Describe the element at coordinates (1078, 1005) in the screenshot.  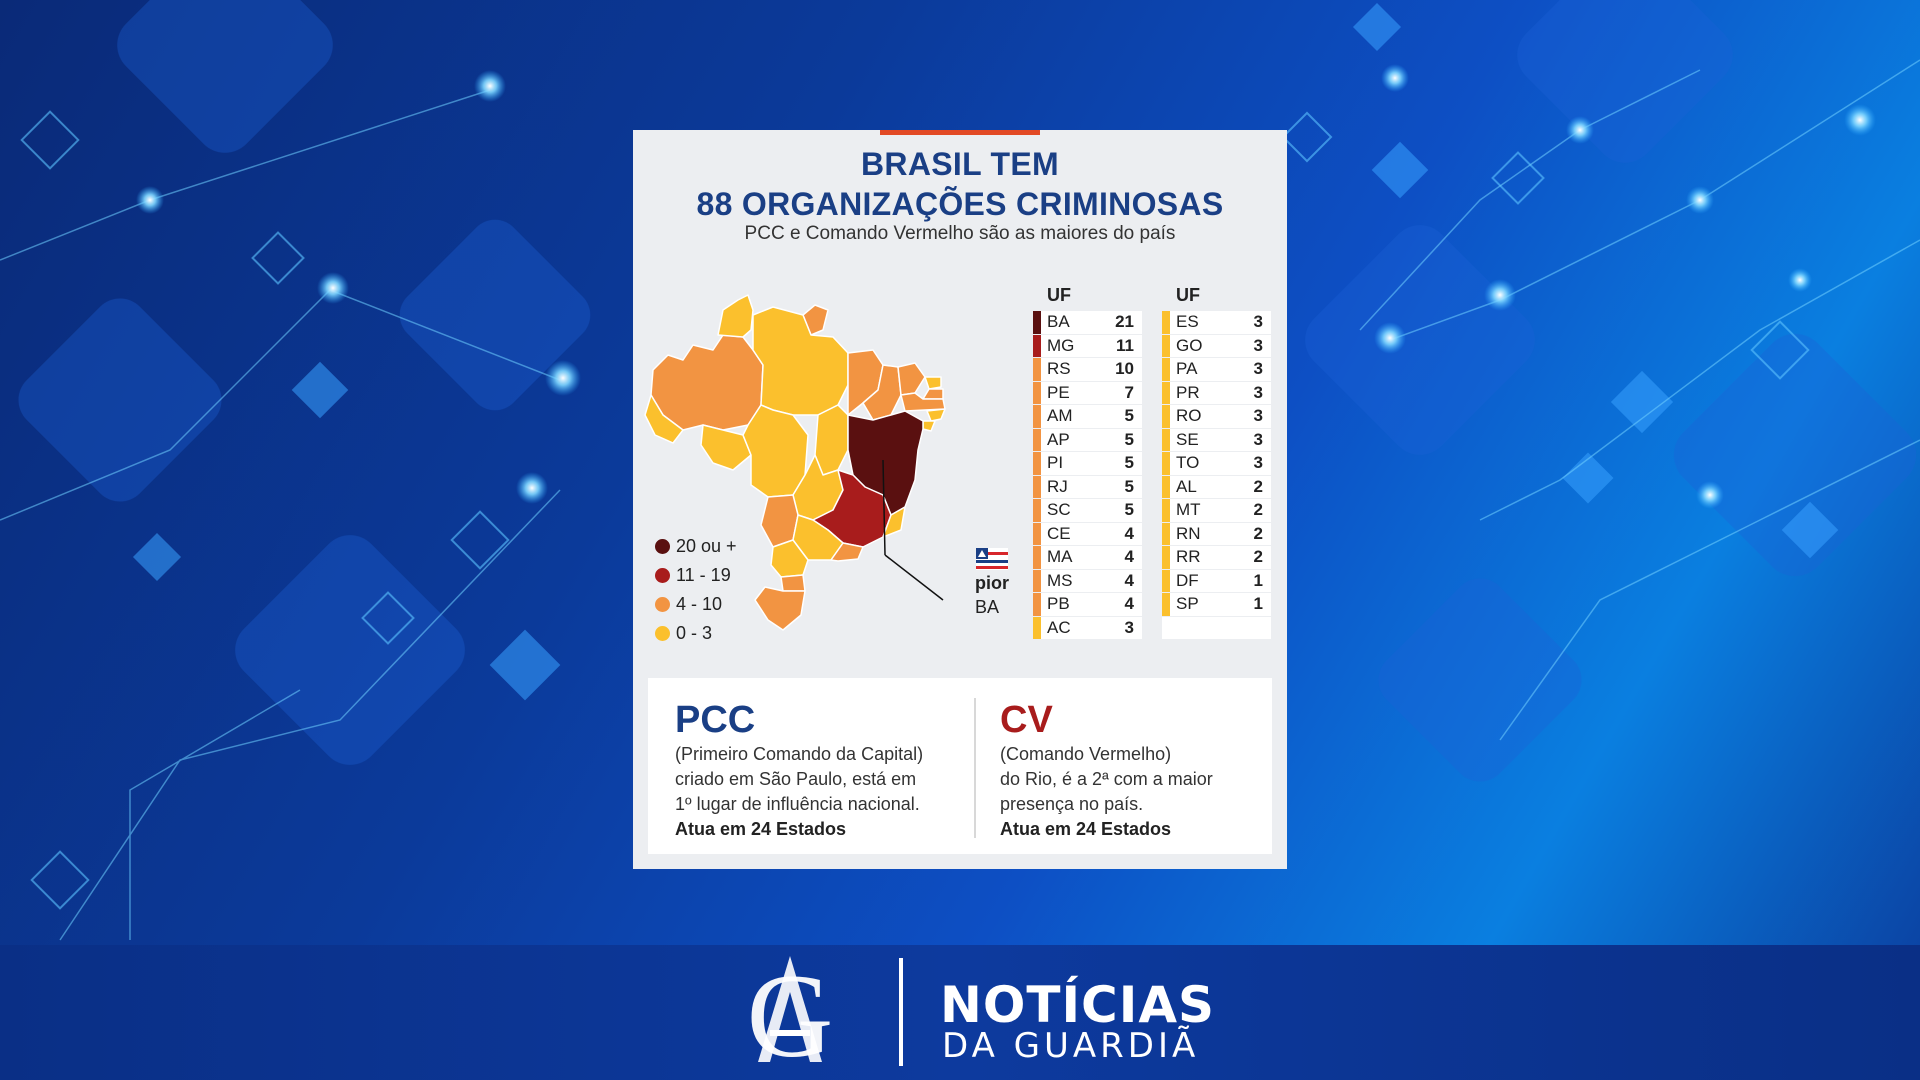
I see `brand-name-line1: NOTÍCIAS` at that location.